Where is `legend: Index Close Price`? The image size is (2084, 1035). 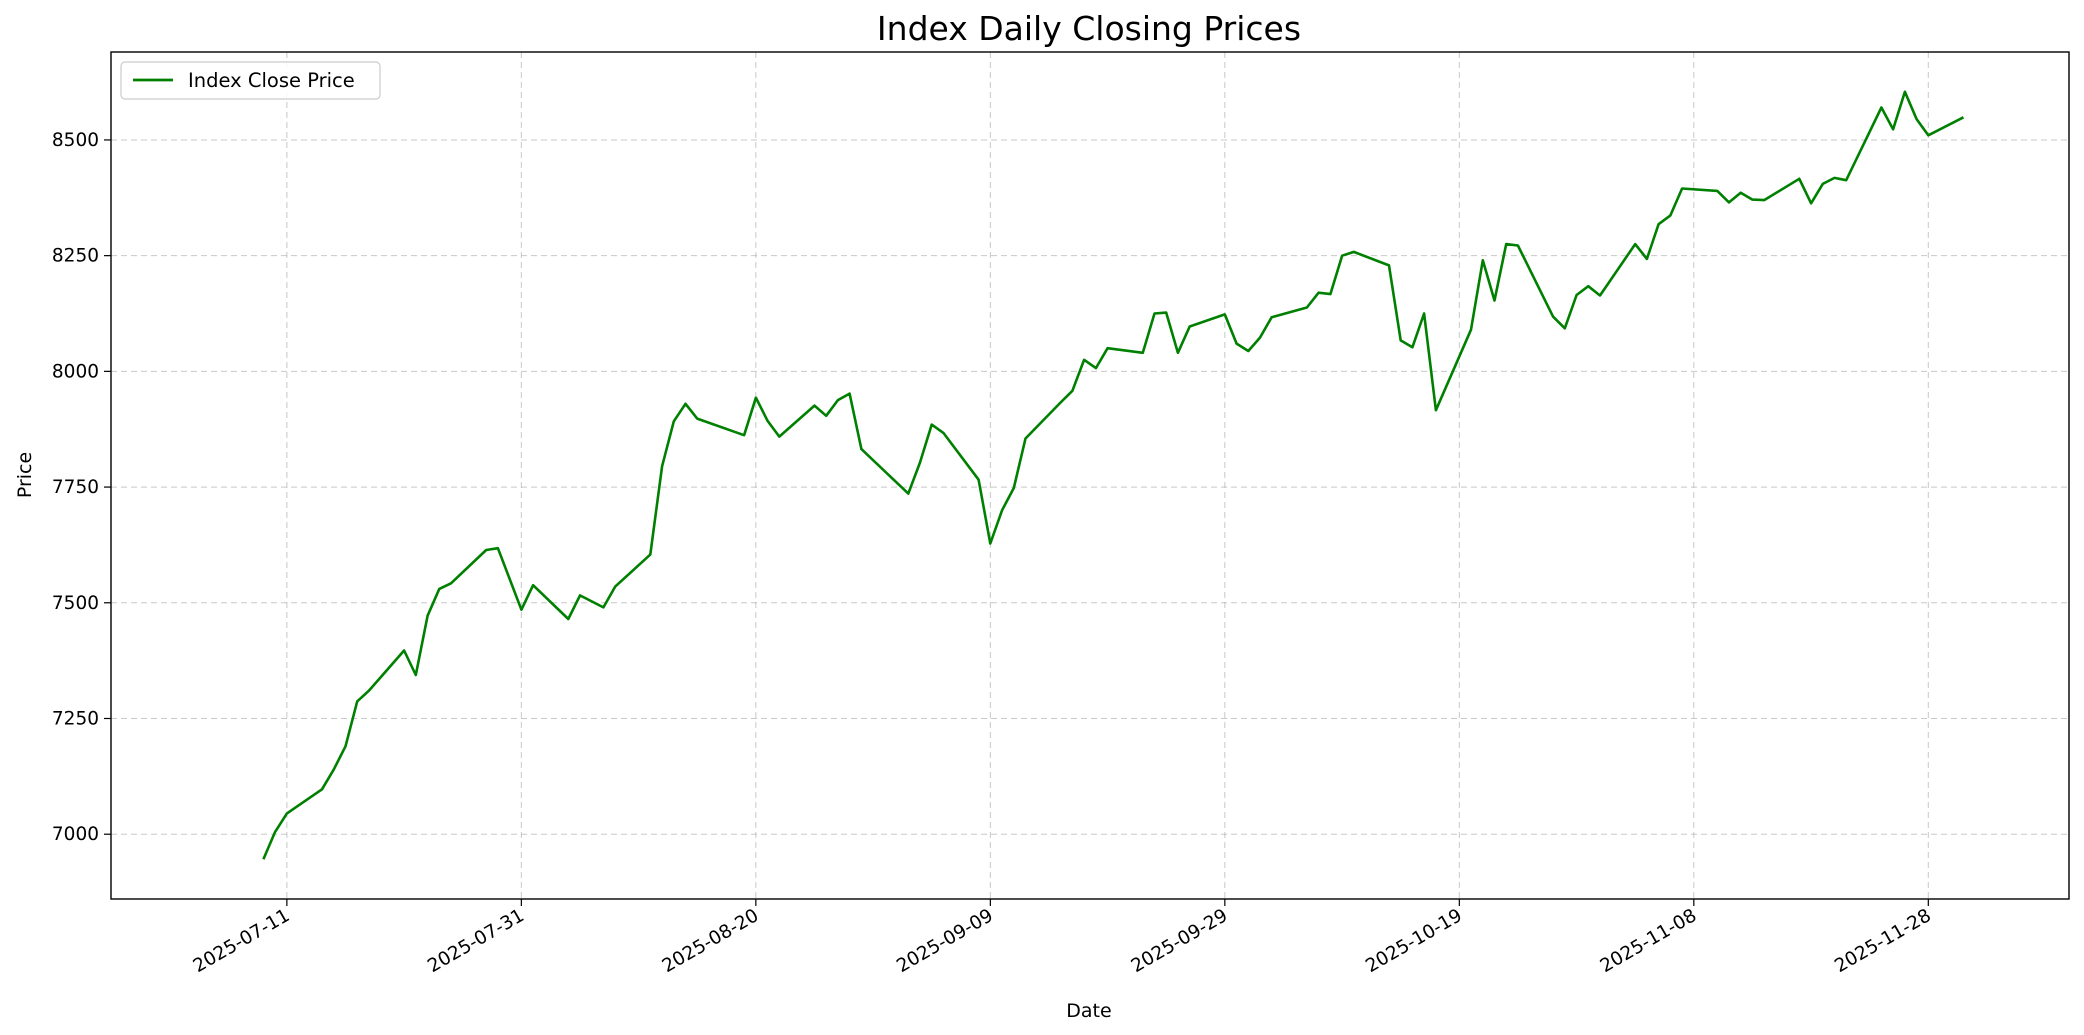 legend: Index Close Price is located at coordinates (250, 80).